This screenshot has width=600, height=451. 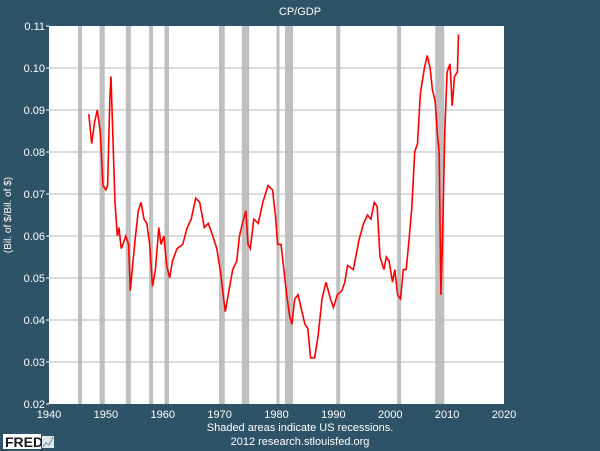 I want to click on y-tick-label: 0.06, so click(x=34, y=237).